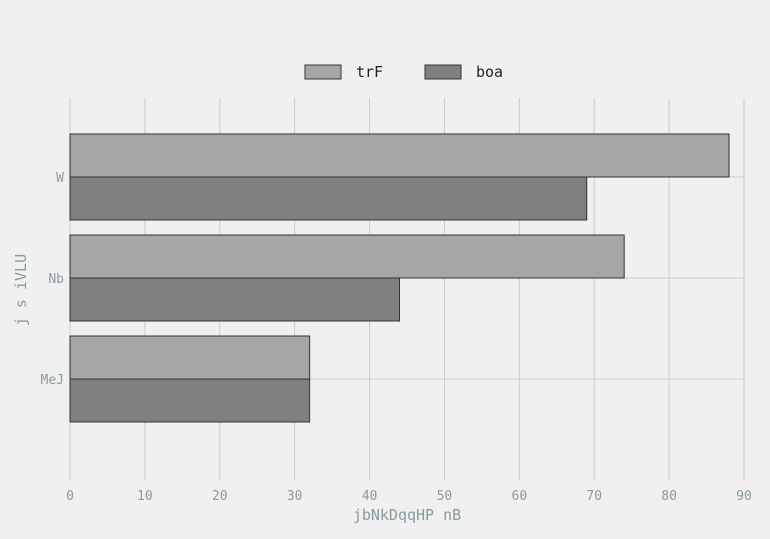  I want to click on x-tick-label: 0, so click(70, 496).